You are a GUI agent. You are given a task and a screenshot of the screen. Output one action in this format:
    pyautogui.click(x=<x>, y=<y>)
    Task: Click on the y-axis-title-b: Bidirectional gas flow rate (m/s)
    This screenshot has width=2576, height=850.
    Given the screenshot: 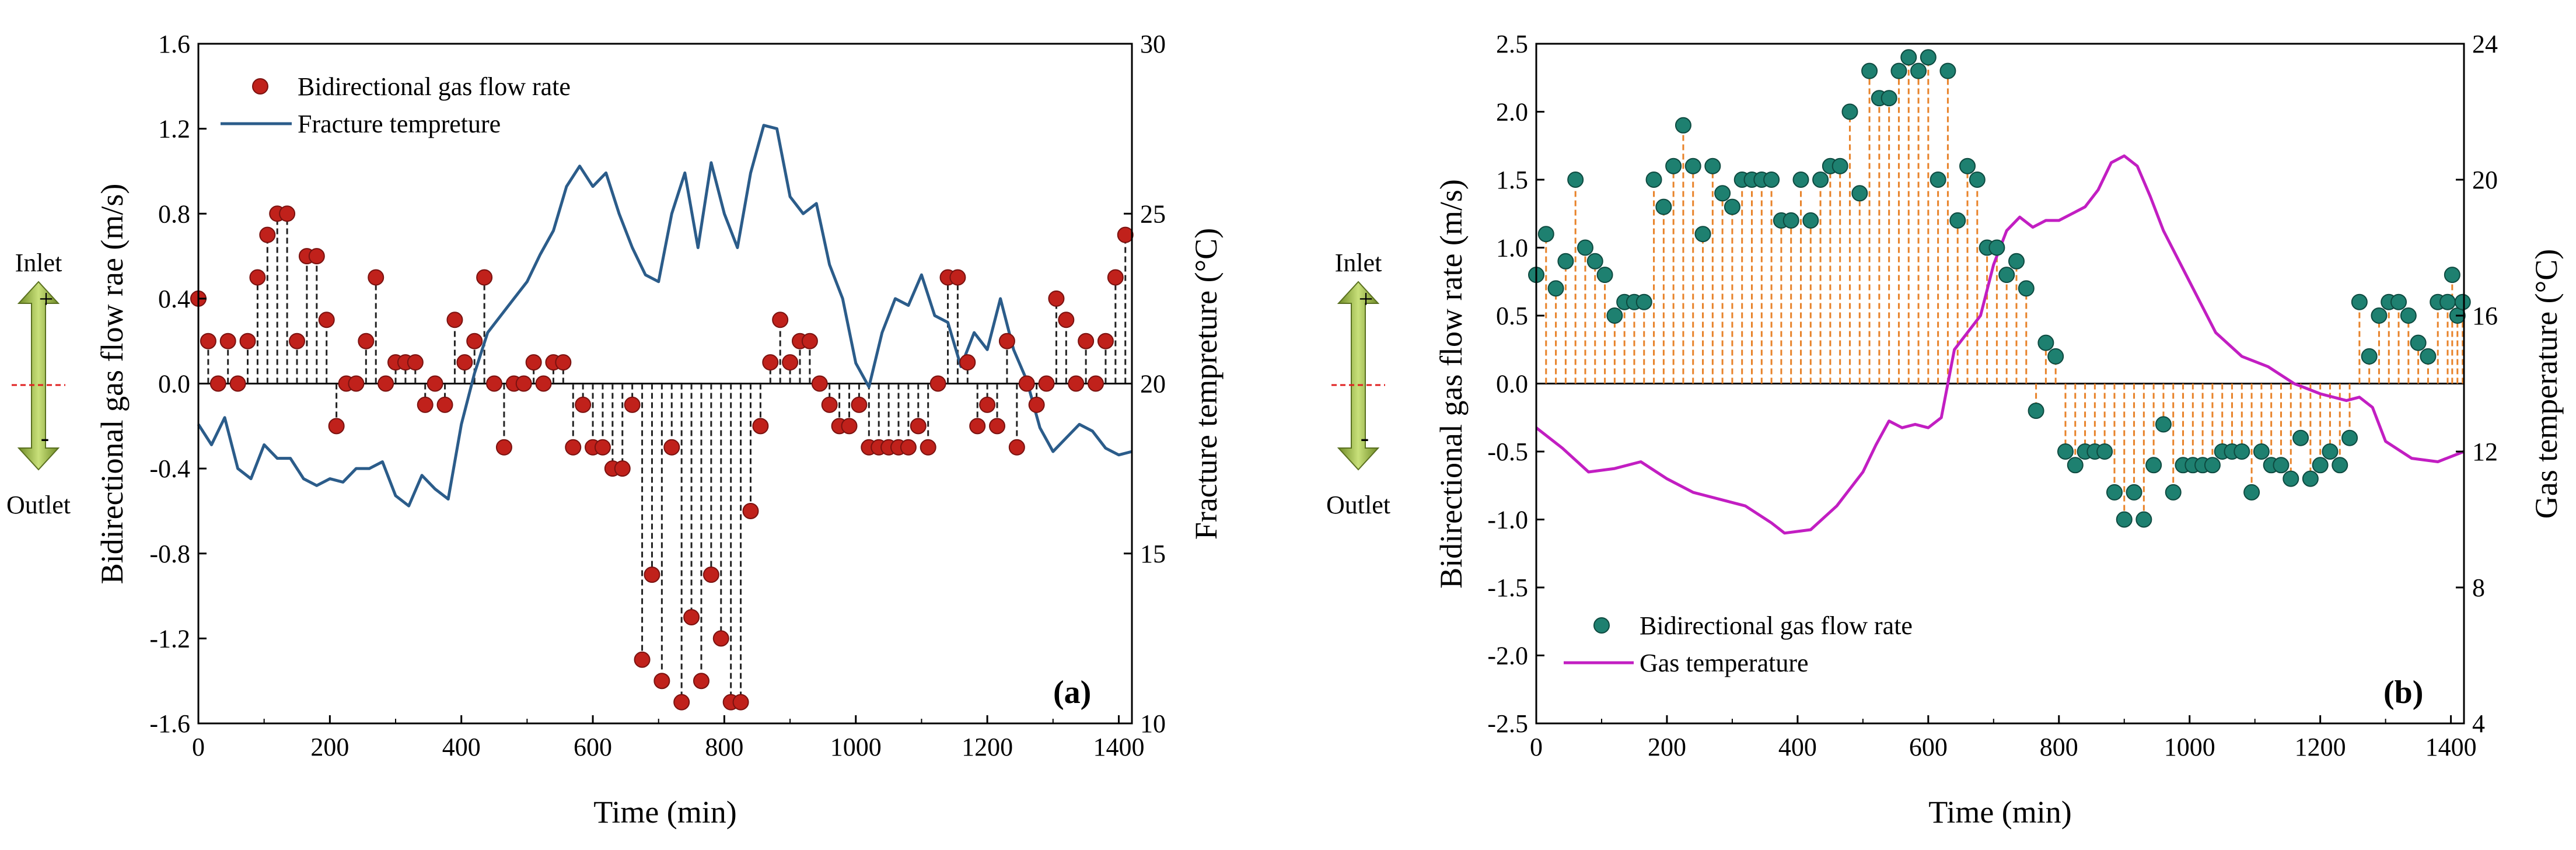 What is the action you would take?
    pyautogui.click(x=1451, y=384)
    